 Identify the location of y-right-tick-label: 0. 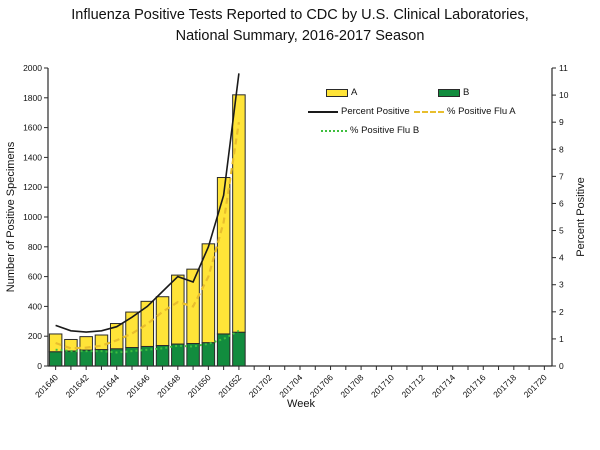
(561, 366).